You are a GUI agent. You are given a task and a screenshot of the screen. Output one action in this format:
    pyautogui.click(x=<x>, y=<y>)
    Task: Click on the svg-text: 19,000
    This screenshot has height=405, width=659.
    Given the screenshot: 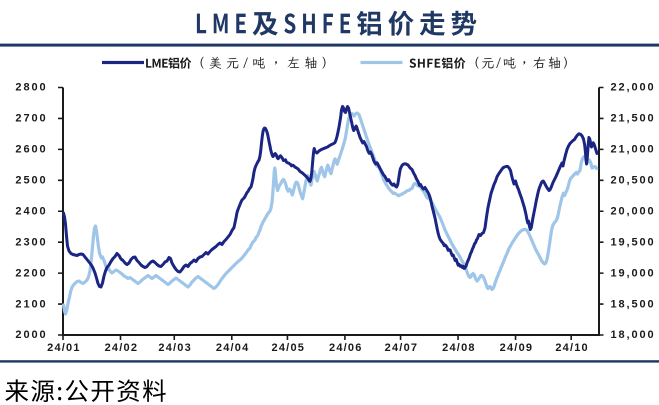 What is the action you would take?
    pyautogui.click(x=633, y=273)
    